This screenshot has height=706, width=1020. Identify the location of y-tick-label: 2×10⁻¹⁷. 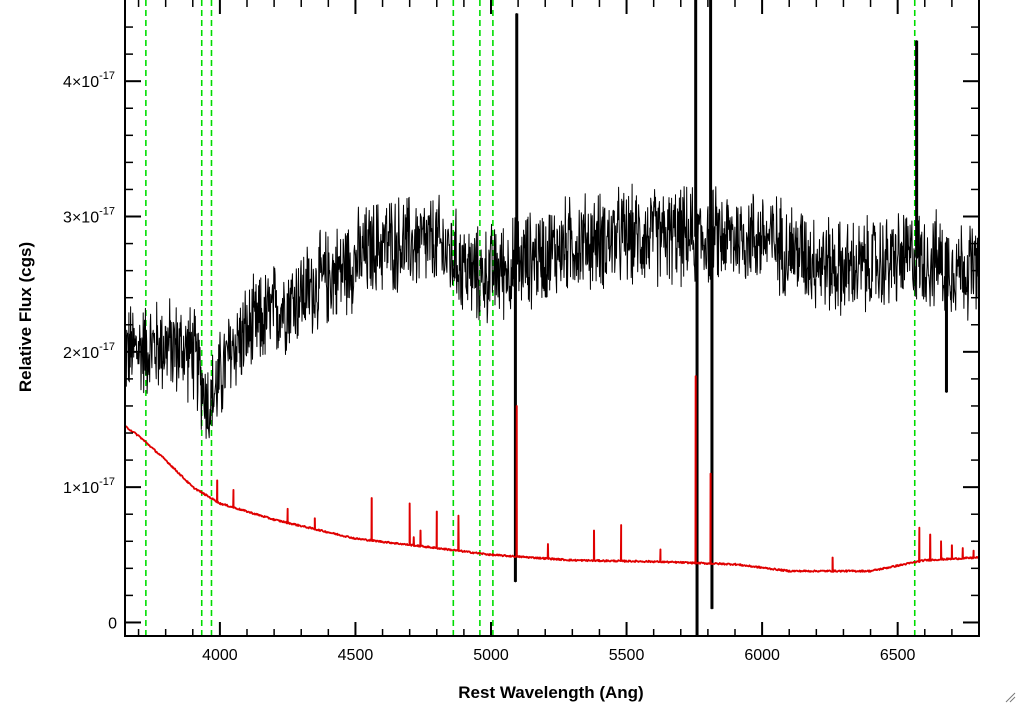
(89, 351).